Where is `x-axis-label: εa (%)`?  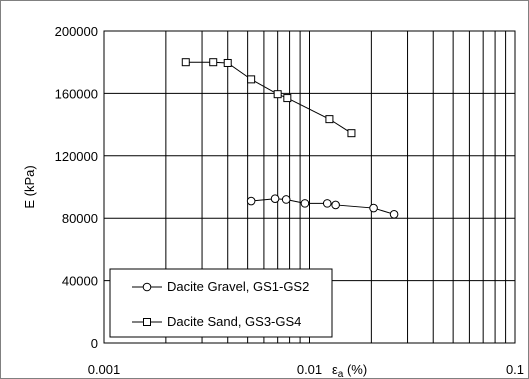 x-axis-label: εa (%) is located at coordinates (349, 370).